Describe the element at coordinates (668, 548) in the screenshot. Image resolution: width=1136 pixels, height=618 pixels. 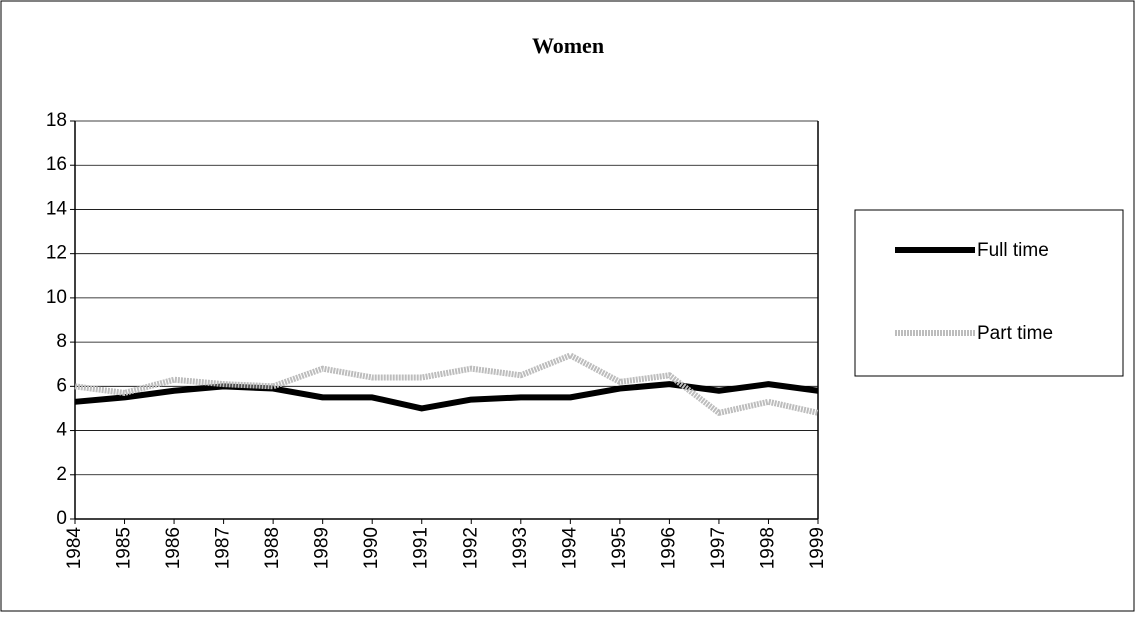
I see `x-tick-label: 1996` at that location.